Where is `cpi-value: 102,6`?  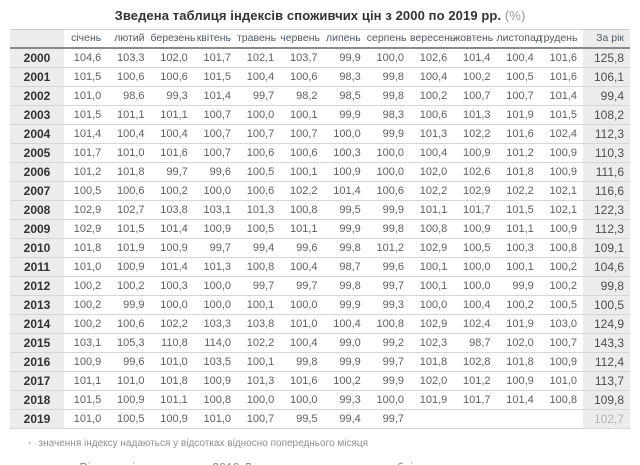 cpi-value: 102,6 is located at coordinates (475, 172).